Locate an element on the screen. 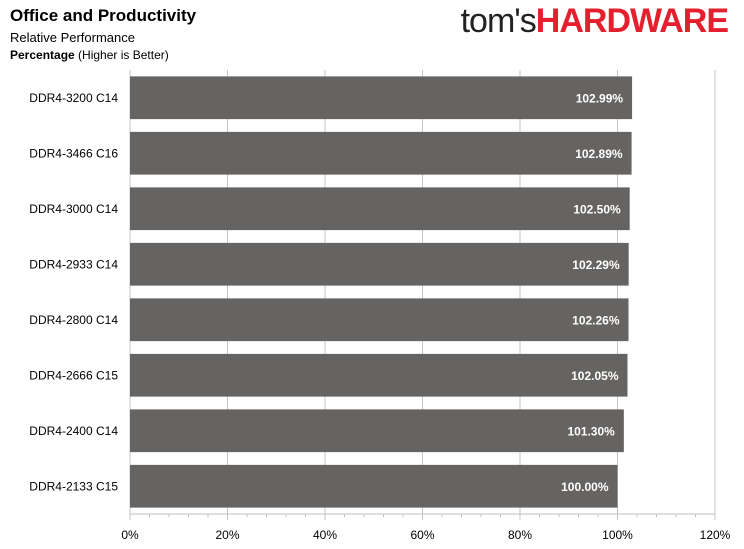  logo-part2: HARDWARE is located at coordinates (632, 21).